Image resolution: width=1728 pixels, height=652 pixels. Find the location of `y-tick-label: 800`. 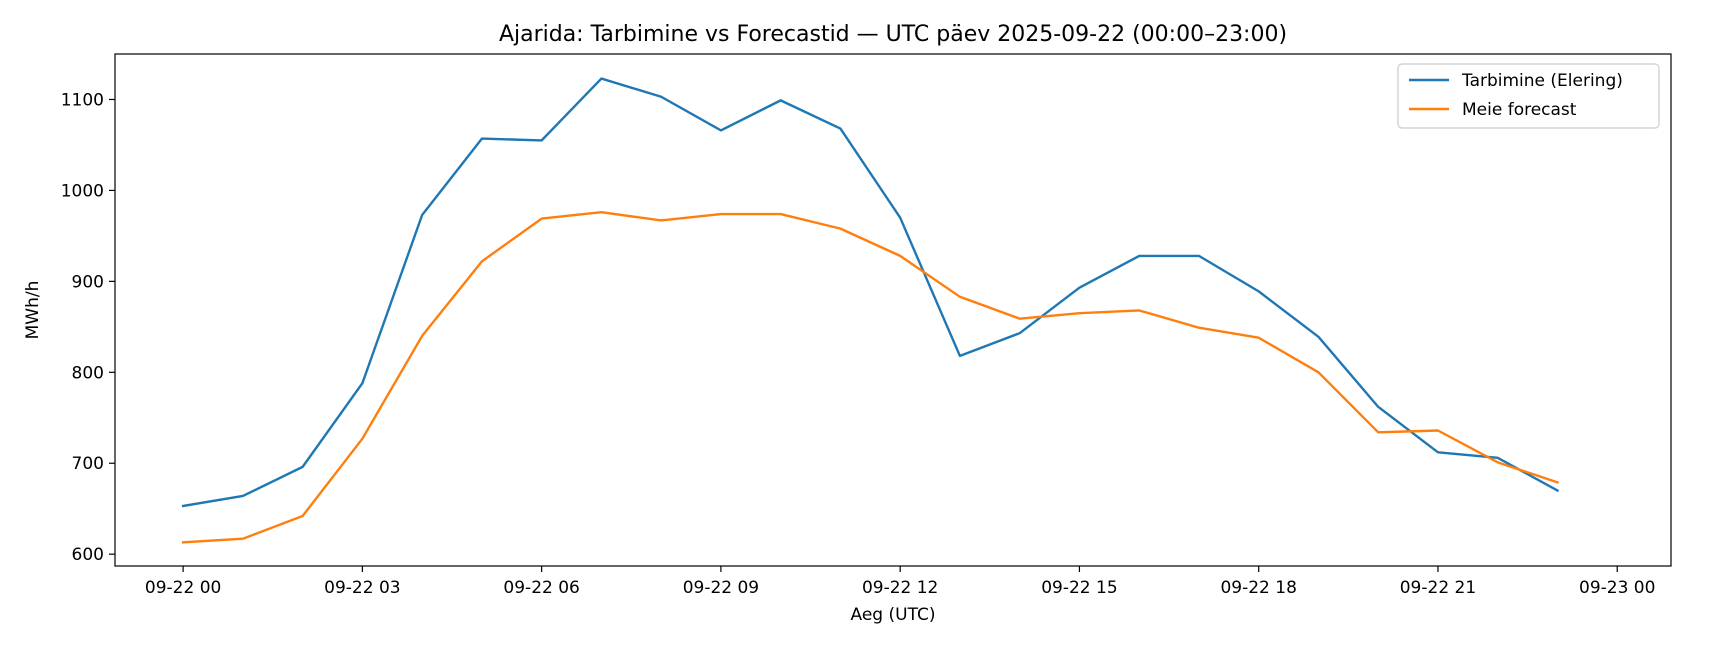

y-tick-label: 800 is located at coordinates (88, 373).